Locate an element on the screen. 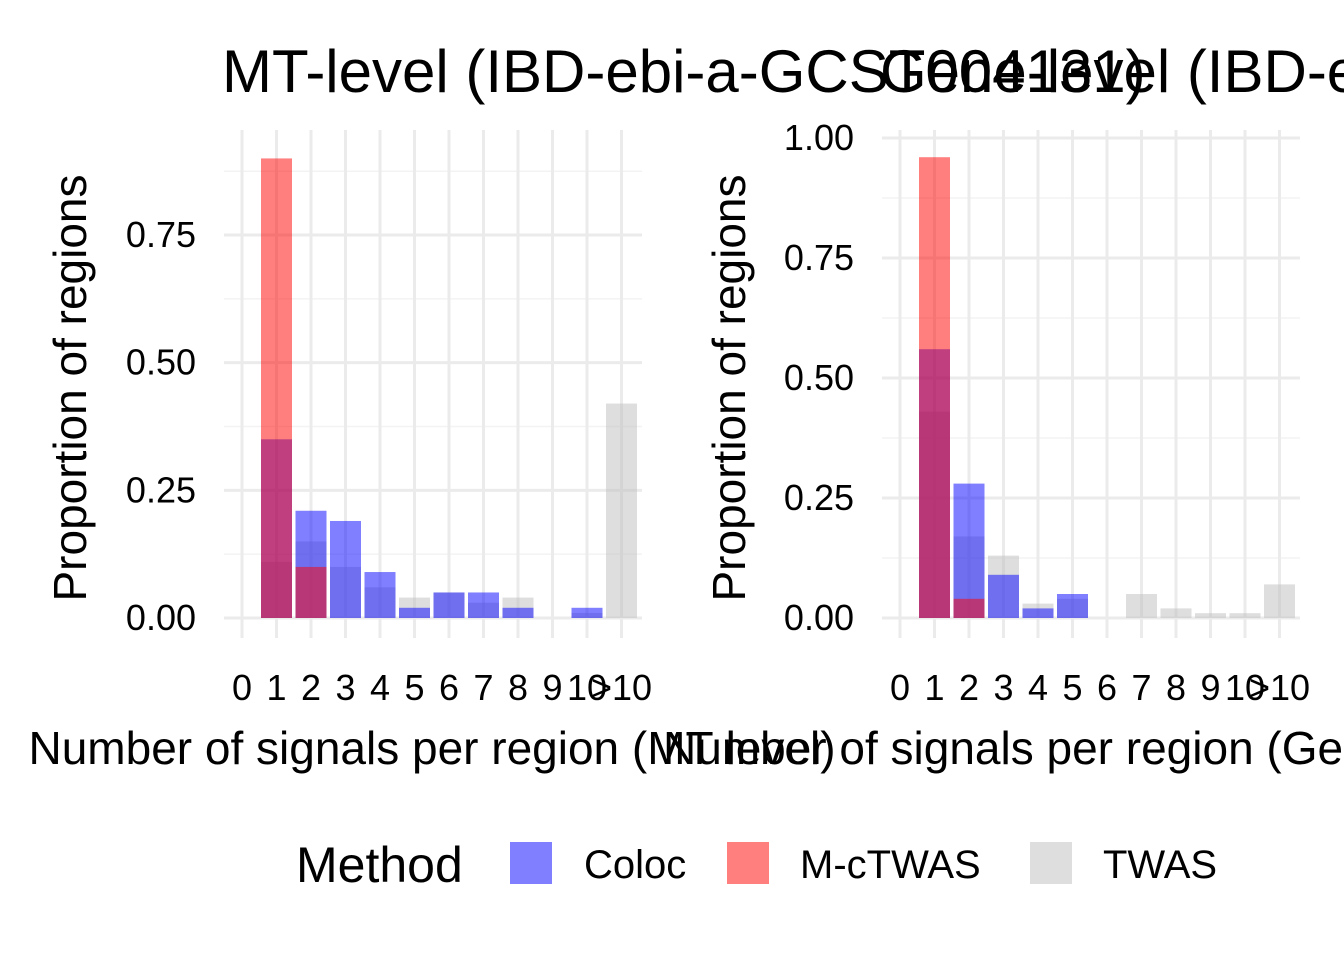 This screenshot has width=1344, height=965. legend-key-m-ctwas is located at coordinates (748, 863).